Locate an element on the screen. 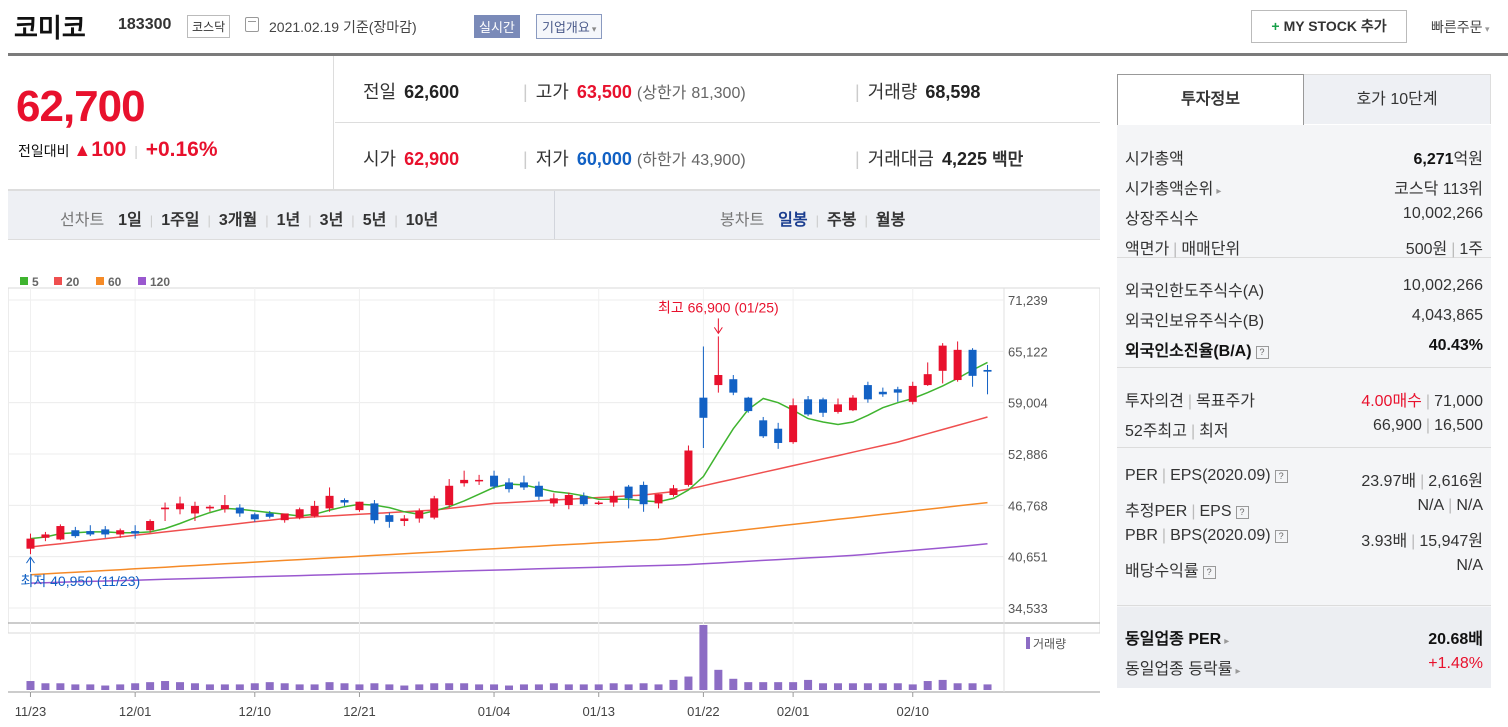  quick-order-button: 빠른주문 ▾ is located at coordinates (1460, 27).